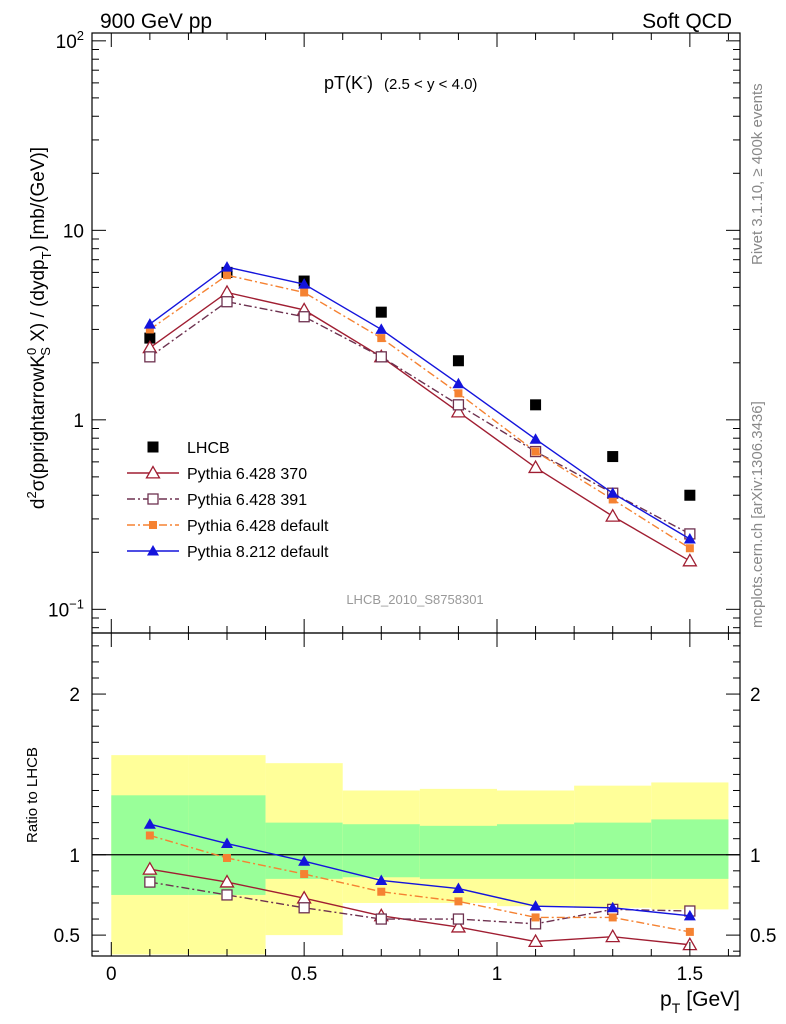 The image size is (786, 1024). I want to click on ratio-y-tick-label-left: 1, so click(74, 856).